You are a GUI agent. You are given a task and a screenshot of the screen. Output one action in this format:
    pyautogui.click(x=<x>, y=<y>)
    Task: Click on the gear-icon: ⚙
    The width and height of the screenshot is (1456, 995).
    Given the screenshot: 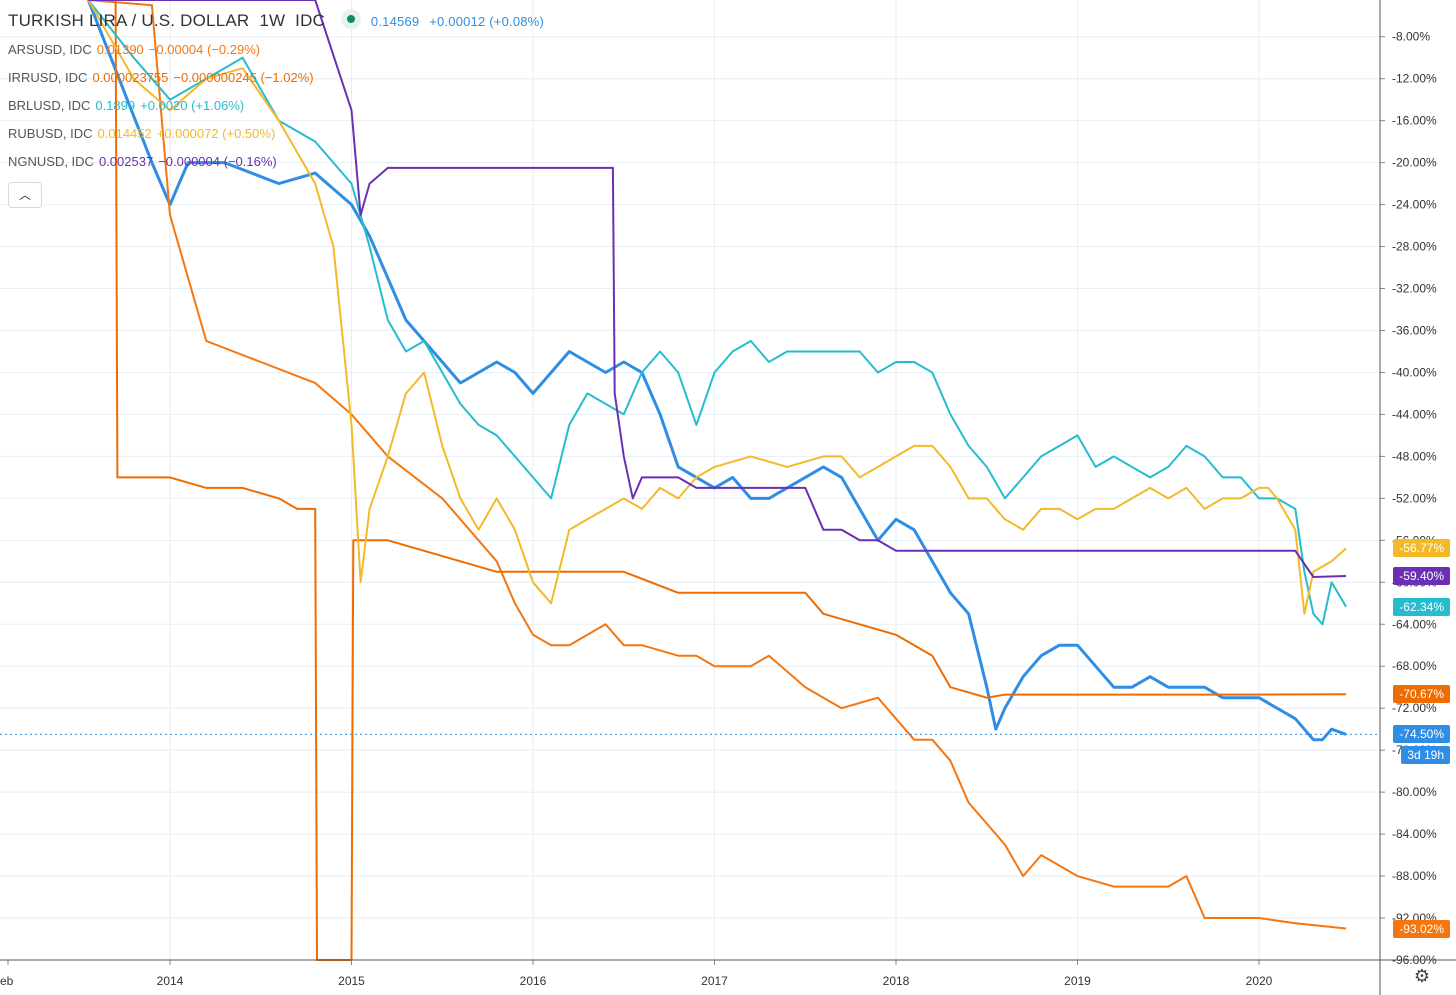 What is the action you would take?
    pyautogui.click(x=1421, y=976)
    